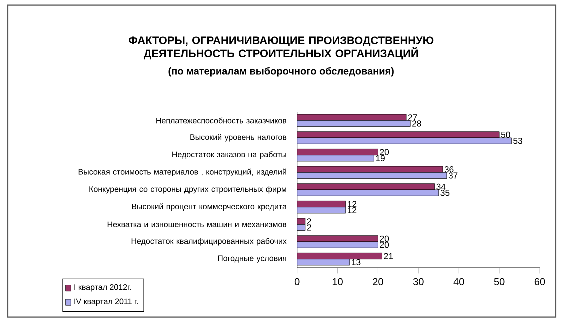 The height and width of the screenshot is (320, 564). I want to click on y-tick-label: Высокий процент коммерческого кредита, so click(209, 208).